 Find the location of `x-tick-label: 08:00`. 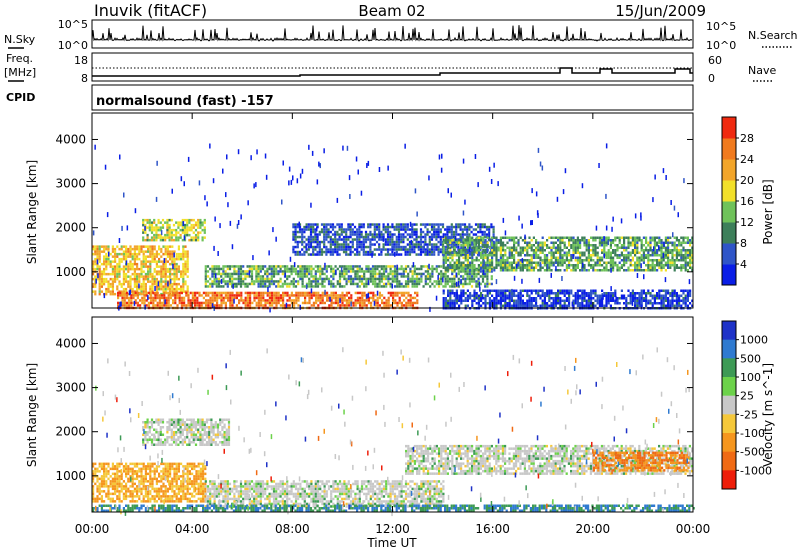

x-tick-label: 08:00 is located at coordinates (292, 529).